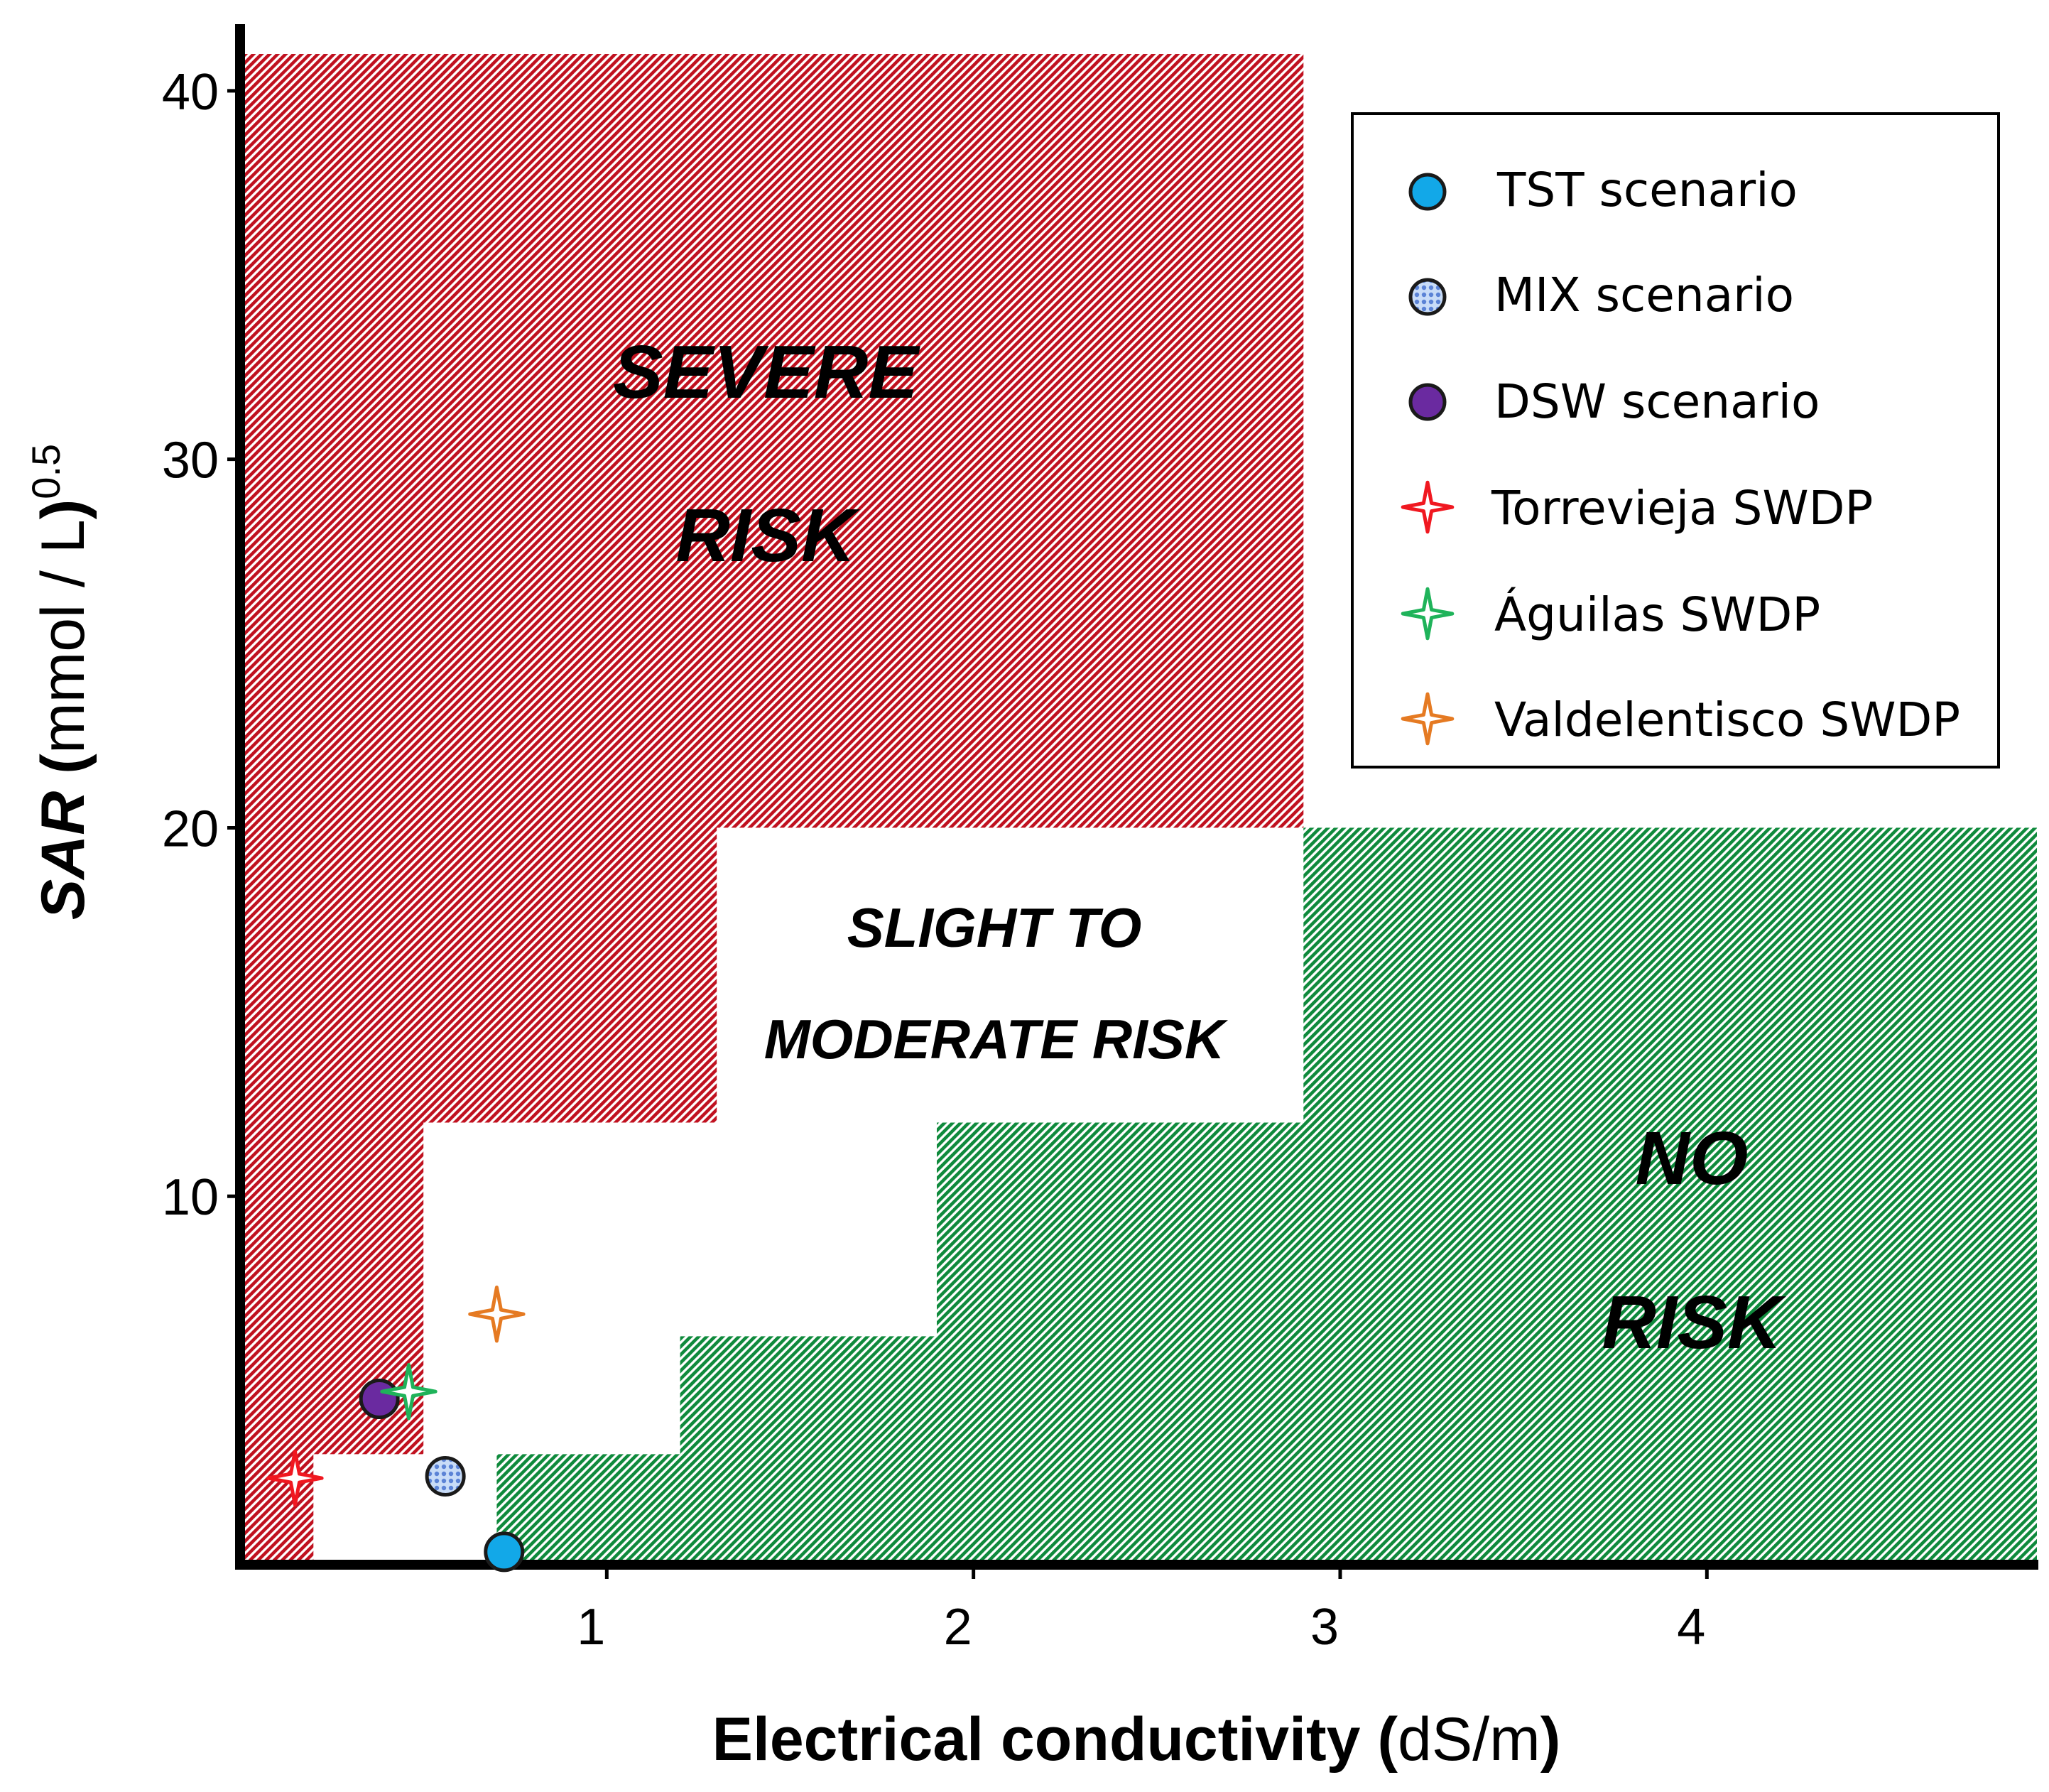 The width and height of the screenshot is (2049, 1792). I want to click on data-point-mix-scenario, so click(445, 1476).